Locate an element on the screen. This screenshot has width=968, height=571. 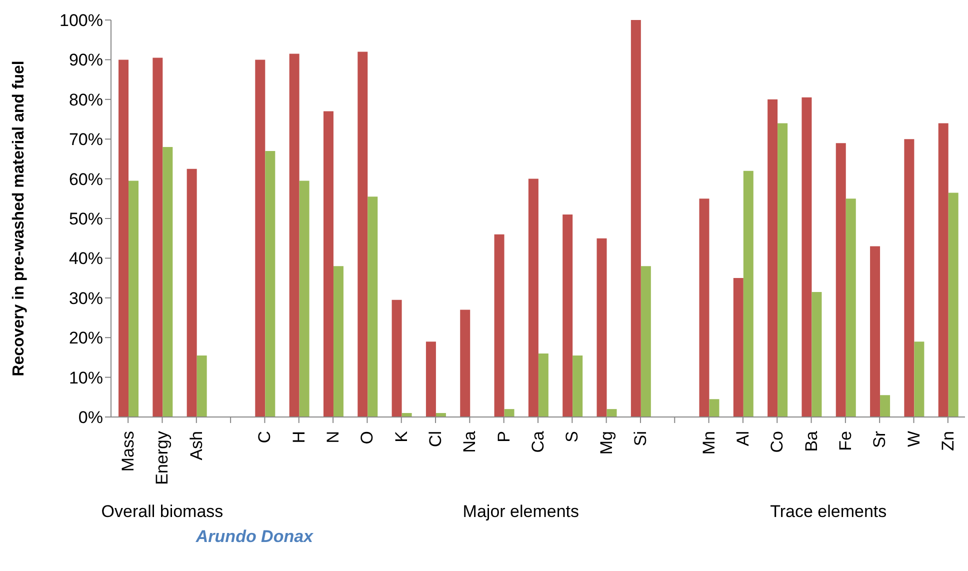
x-tick-label: Co is located at coordinates (777, 442).